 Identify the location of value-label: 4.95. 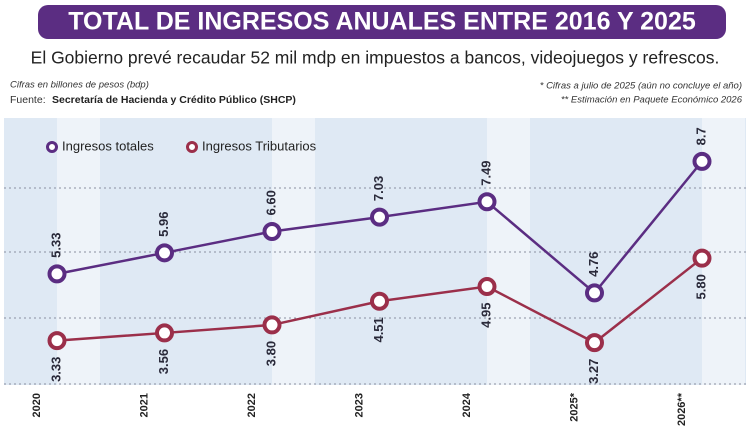
(485, 315).